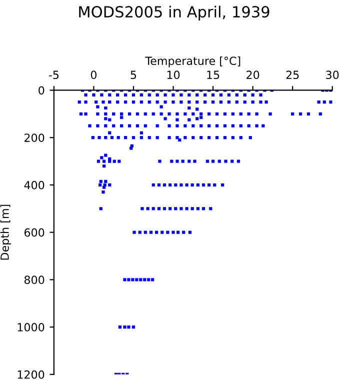 The image size is (348, 384). Describe the element at coordinates (192, 62) in the screenshot. I see `x-axis-title: Temperature [°C]` at that location.